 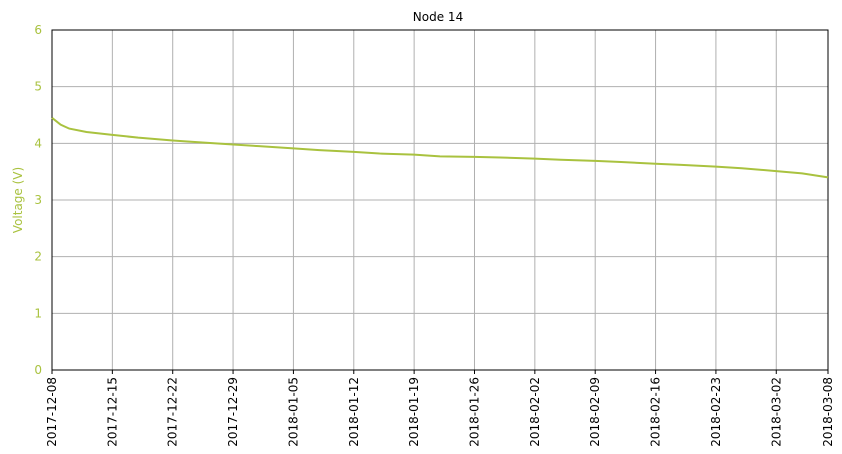 I want to click on x-tick-label: 2018-02-23, so click(x=716, y=412).